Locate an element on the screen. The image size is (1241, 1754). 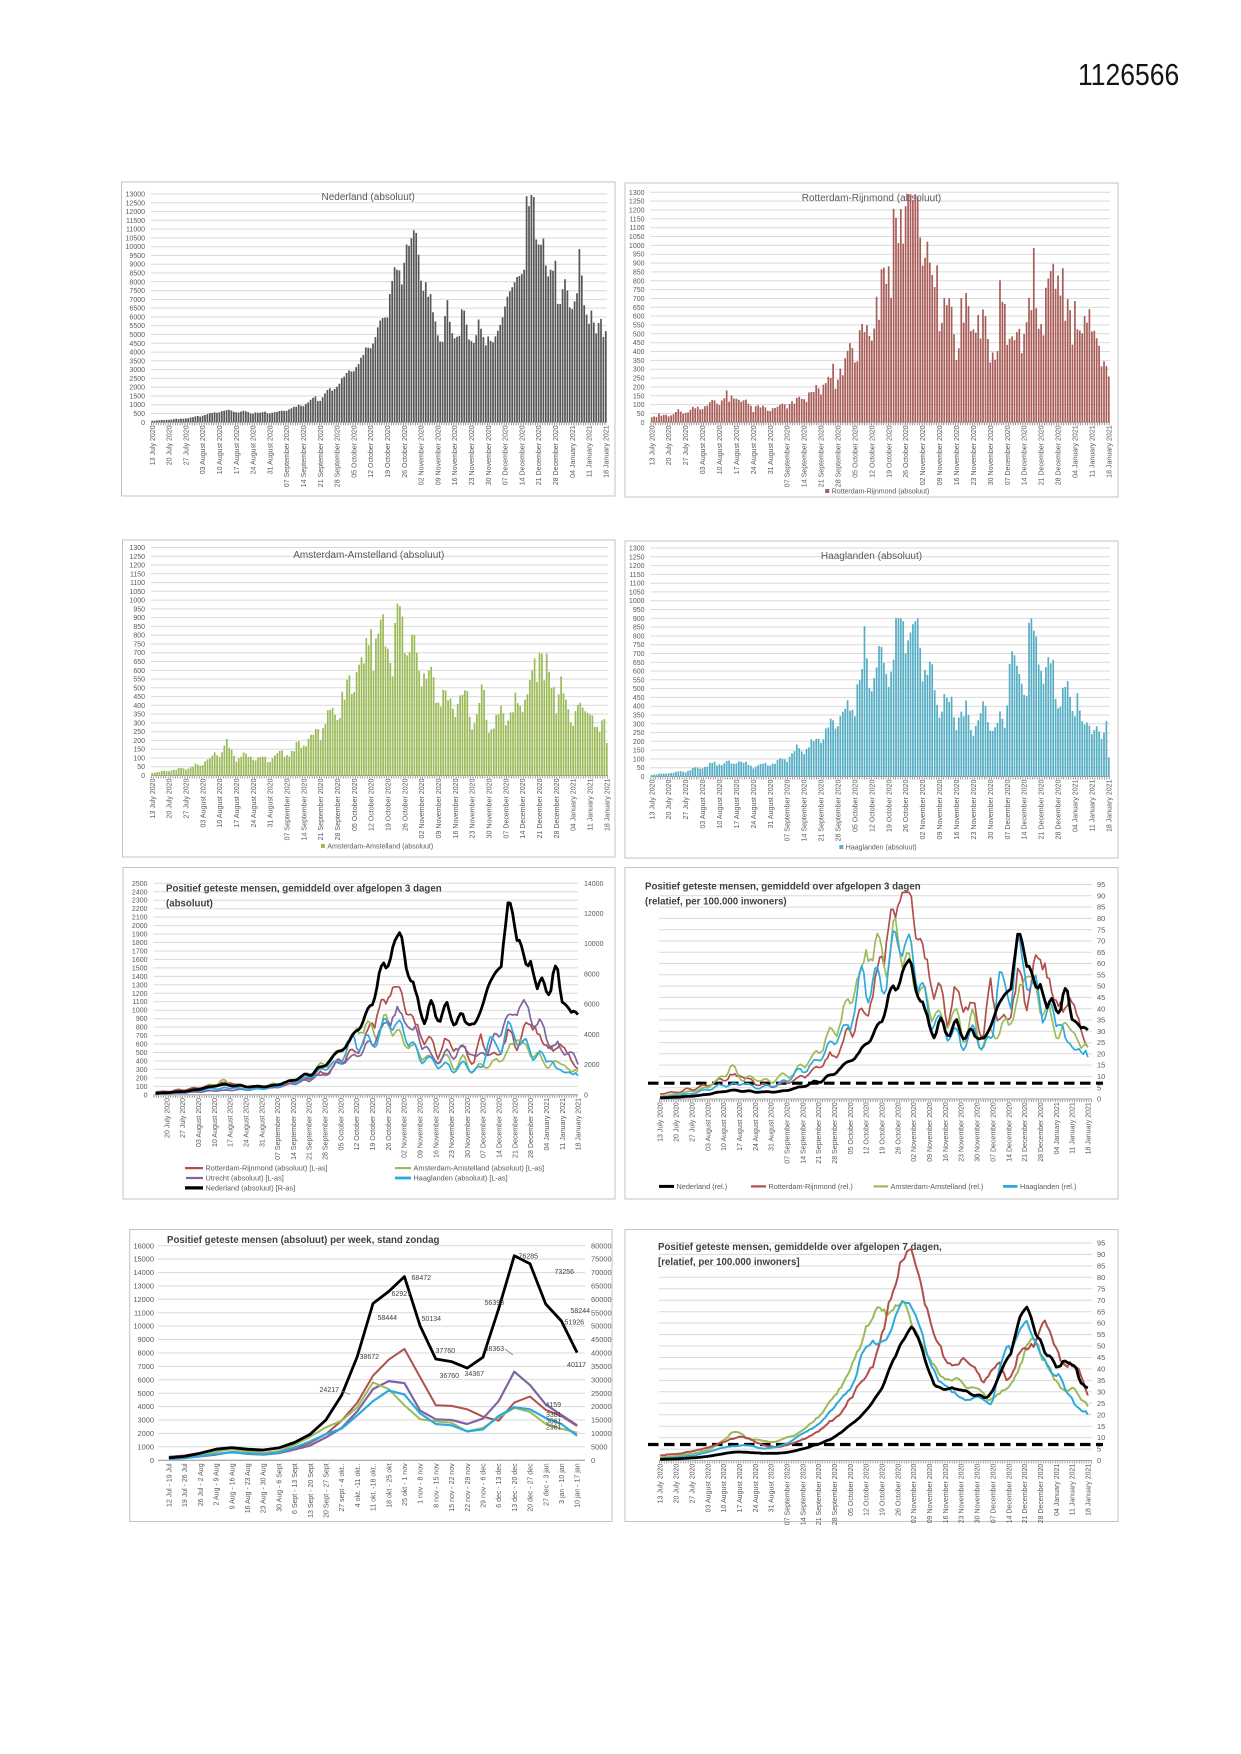
svg-text: Haaglanden (absoluut) [L-as] is located at coordinates (461, 1178).